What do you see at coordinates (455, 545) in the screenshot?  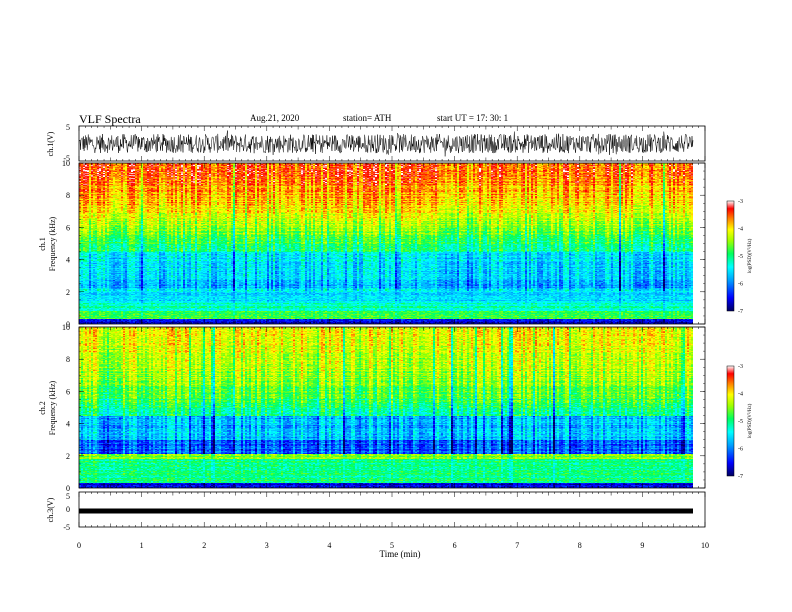 I see `xtick-label: 6` at bounding box center [455, 545].